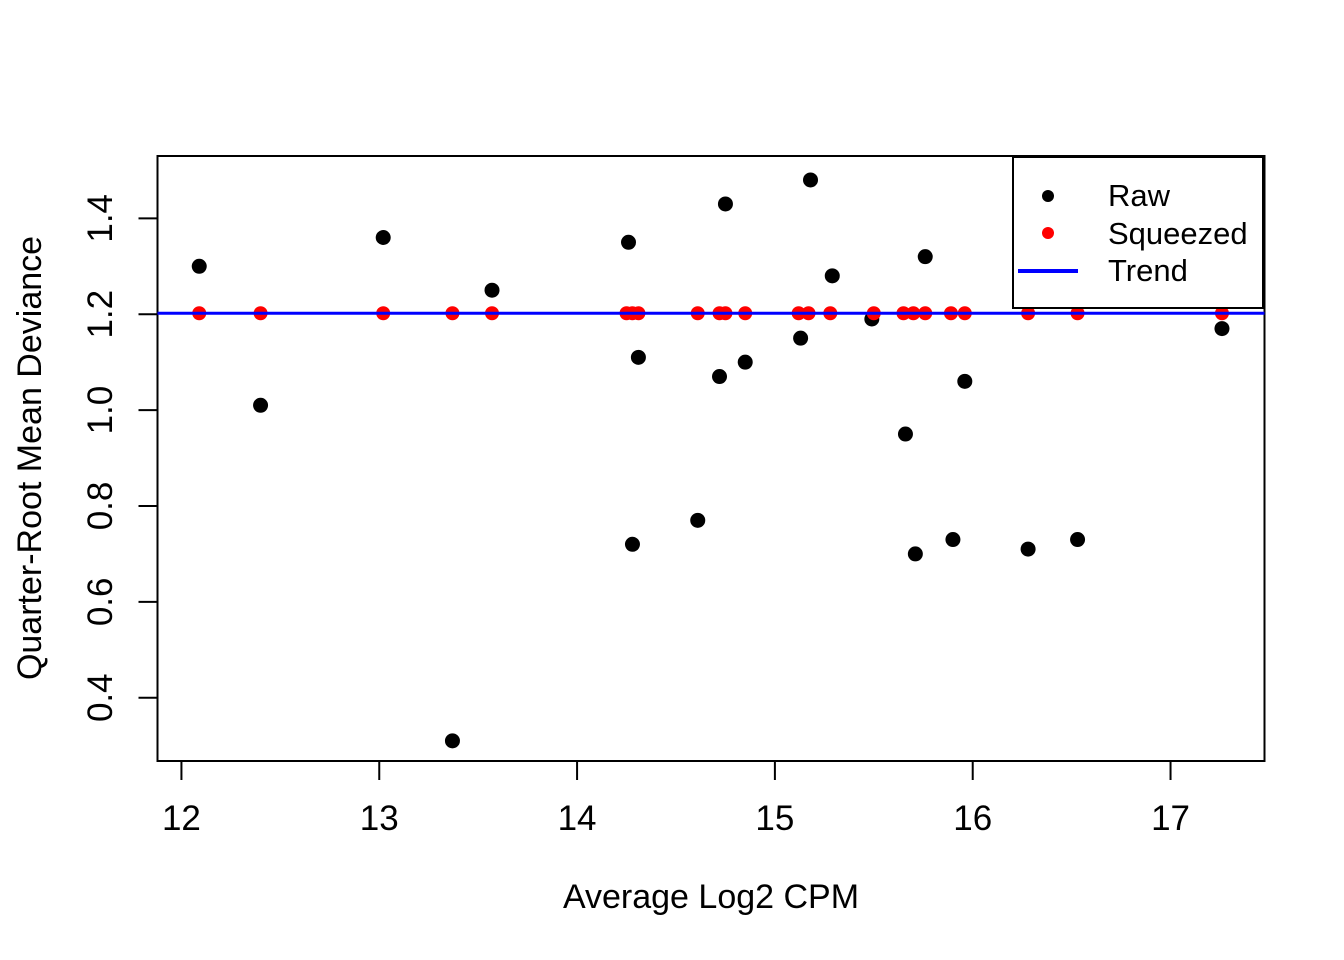 The height and width of the screenshot is (960, 1344). What do you see at coordinates (30, 458) in the screenshot?
I see `y-axis-title: Quarter-Root Mean Deviance` at bounding box center [30, 458].